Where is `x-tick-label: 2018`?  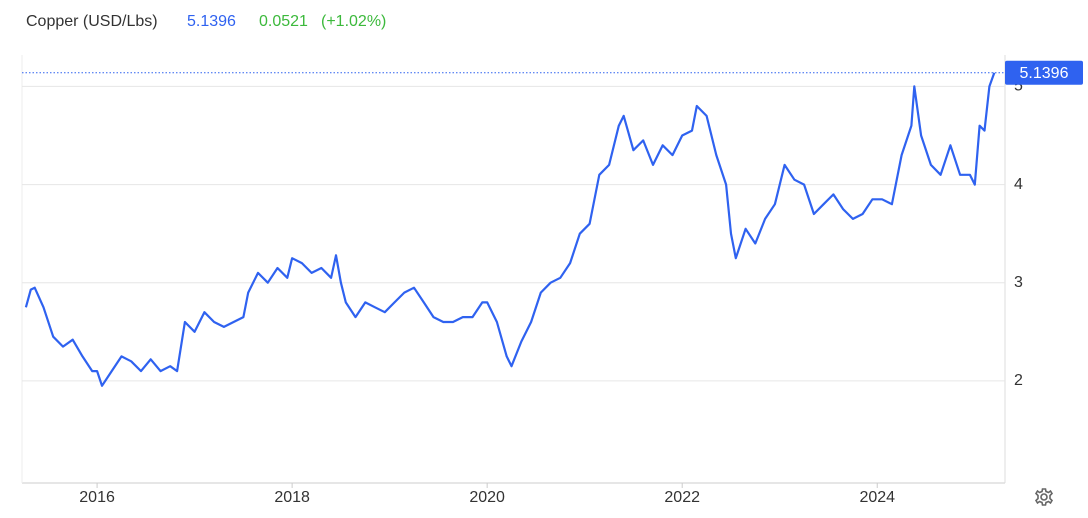 x-tick-label: 2018 is located at coordinates (292, 497).